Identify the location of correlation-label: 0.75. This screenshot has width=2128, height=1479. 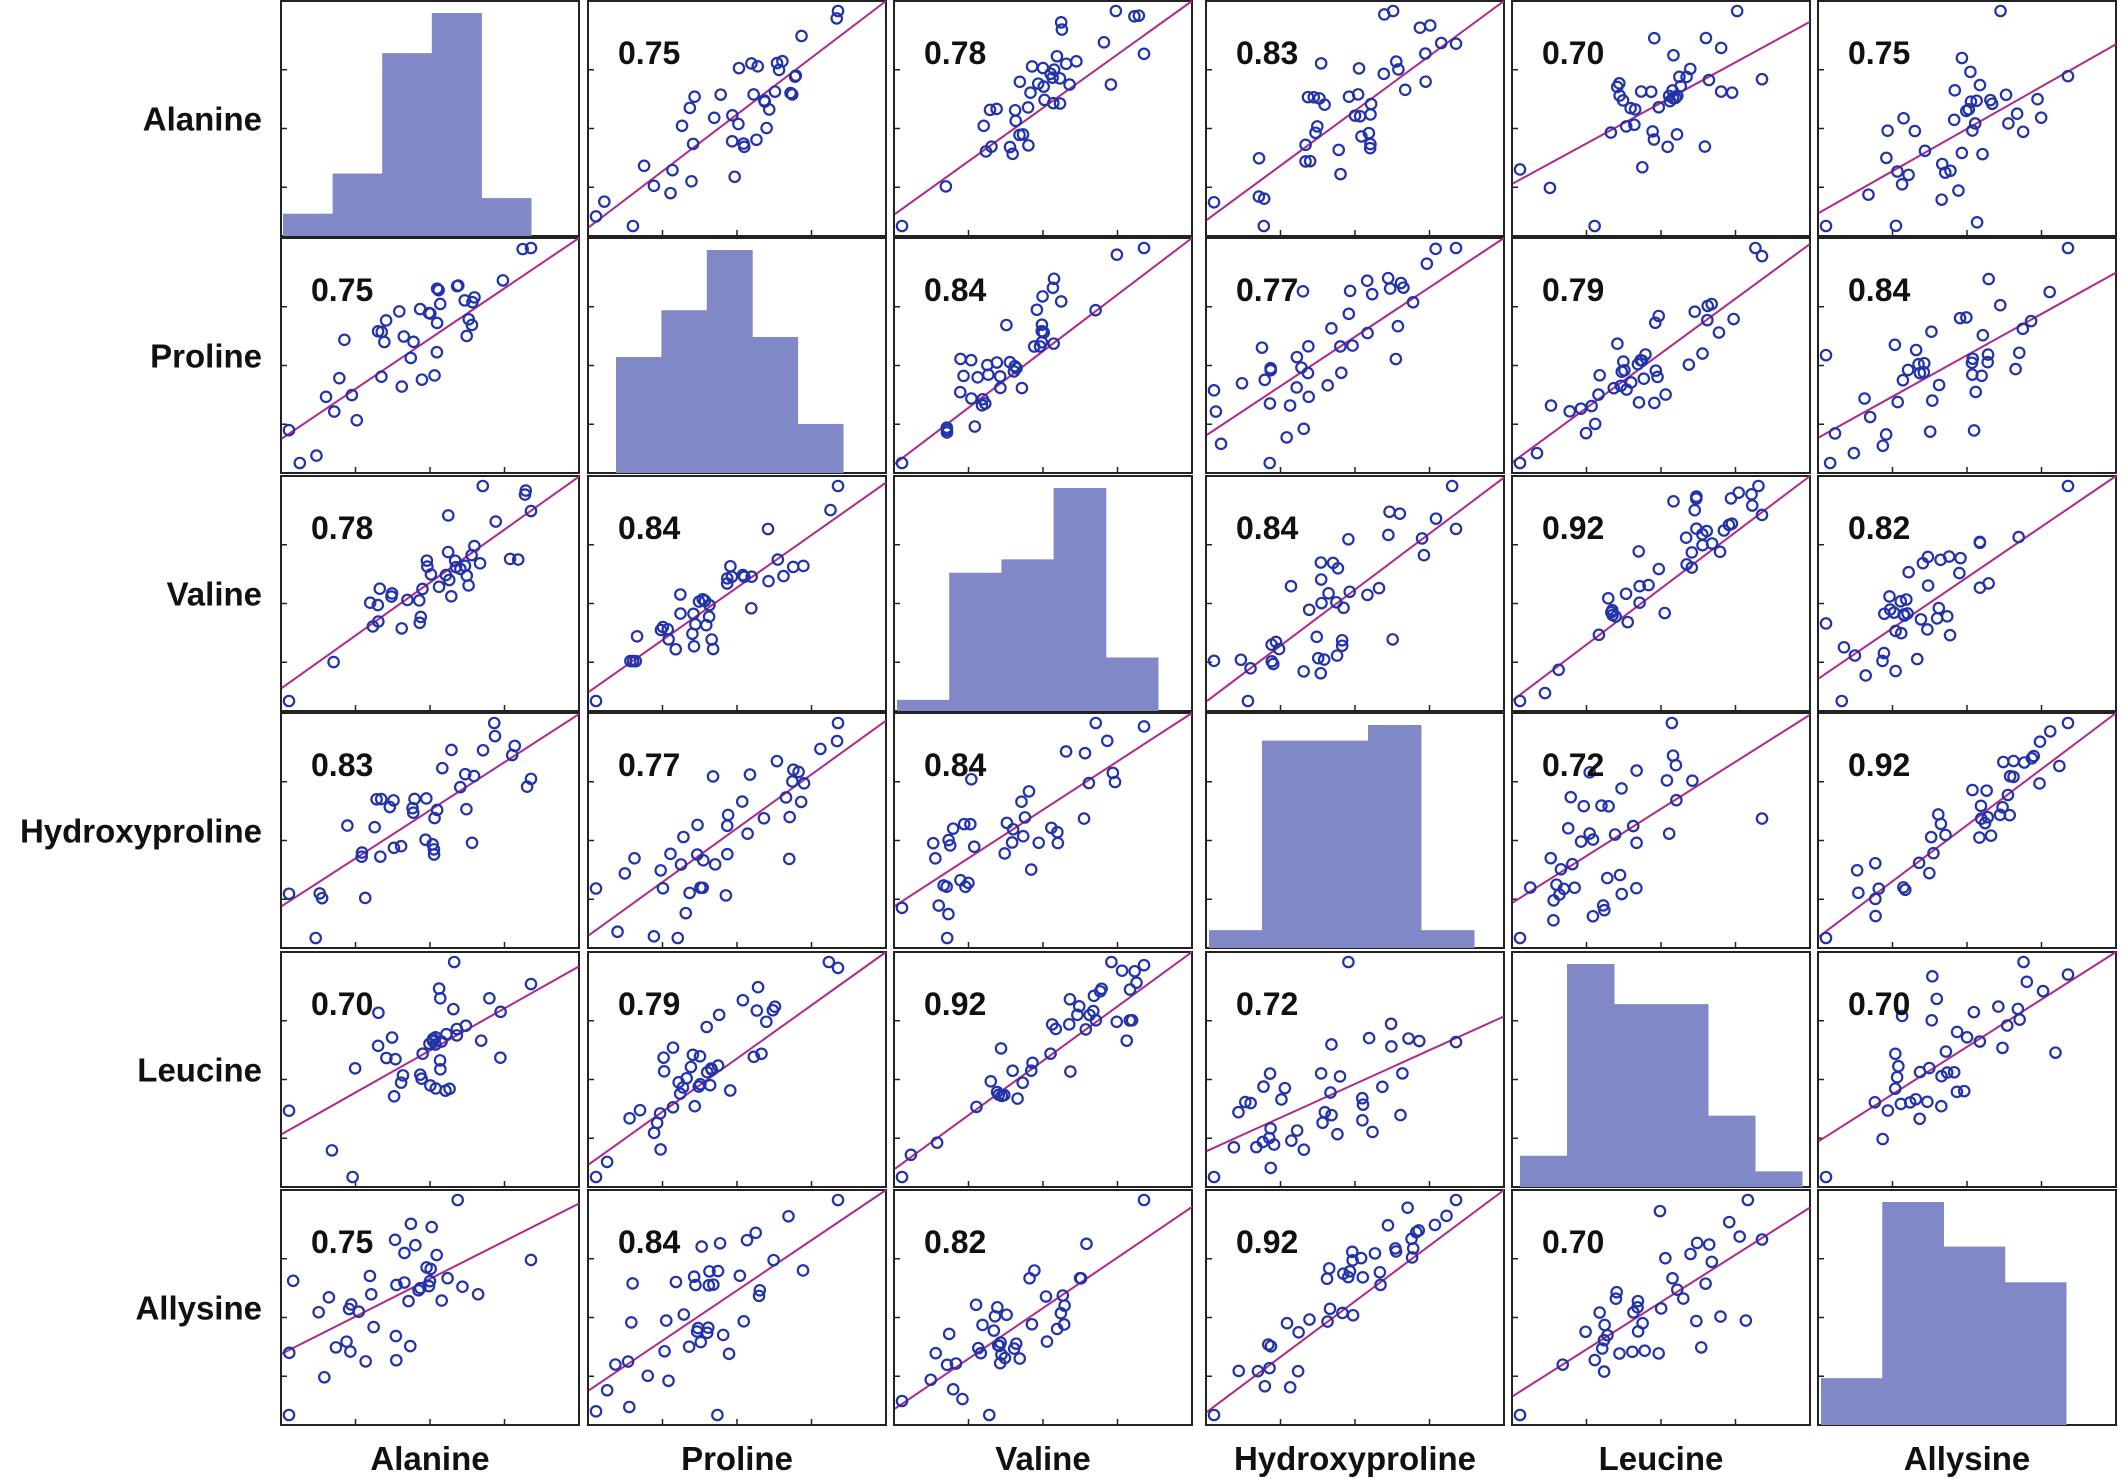
(342, 1242).